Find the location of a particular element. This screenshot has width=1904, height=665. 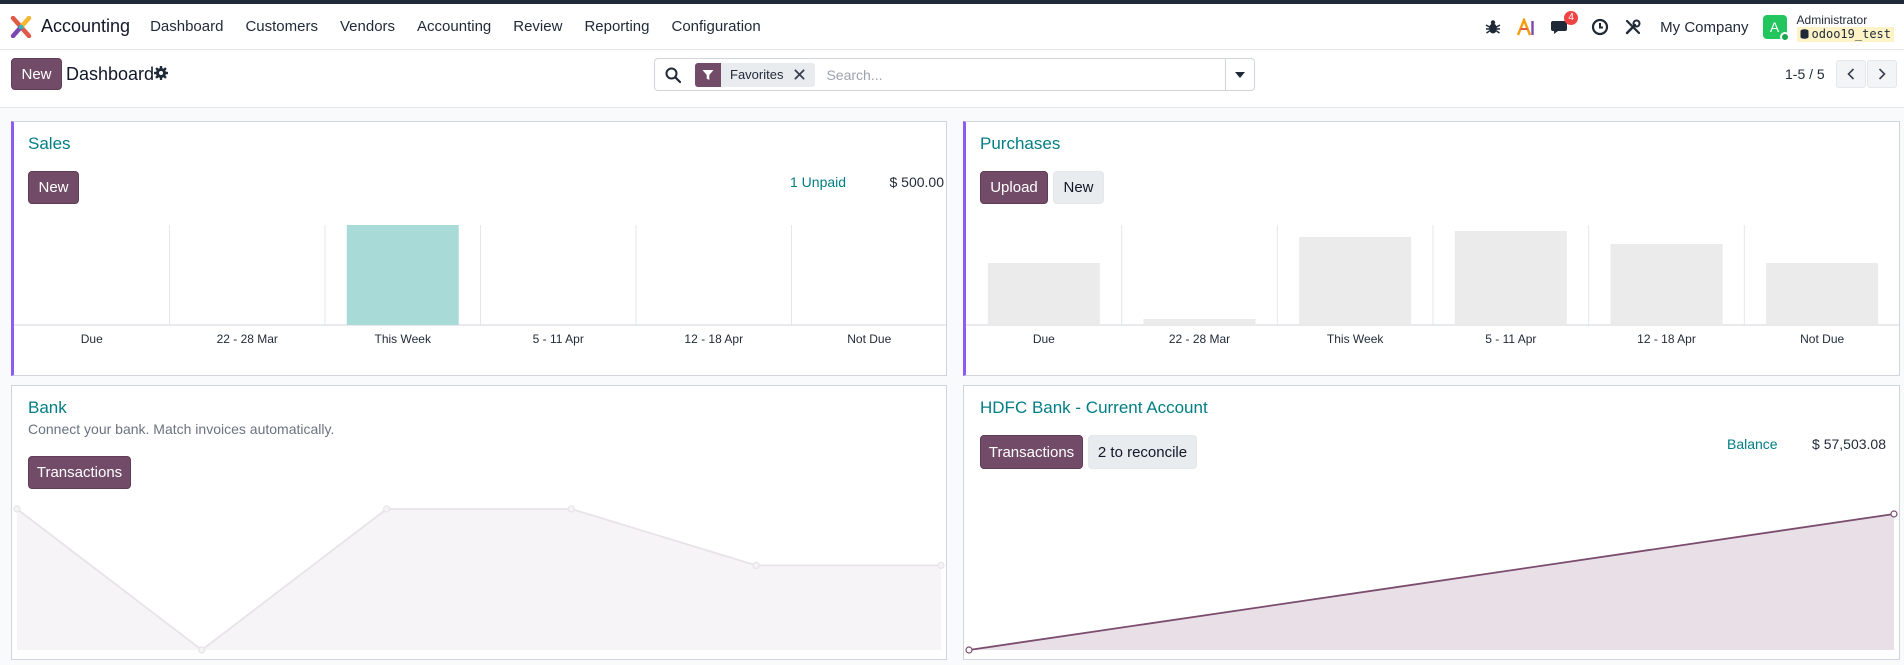

top-border is located at coordinates (952, 2).